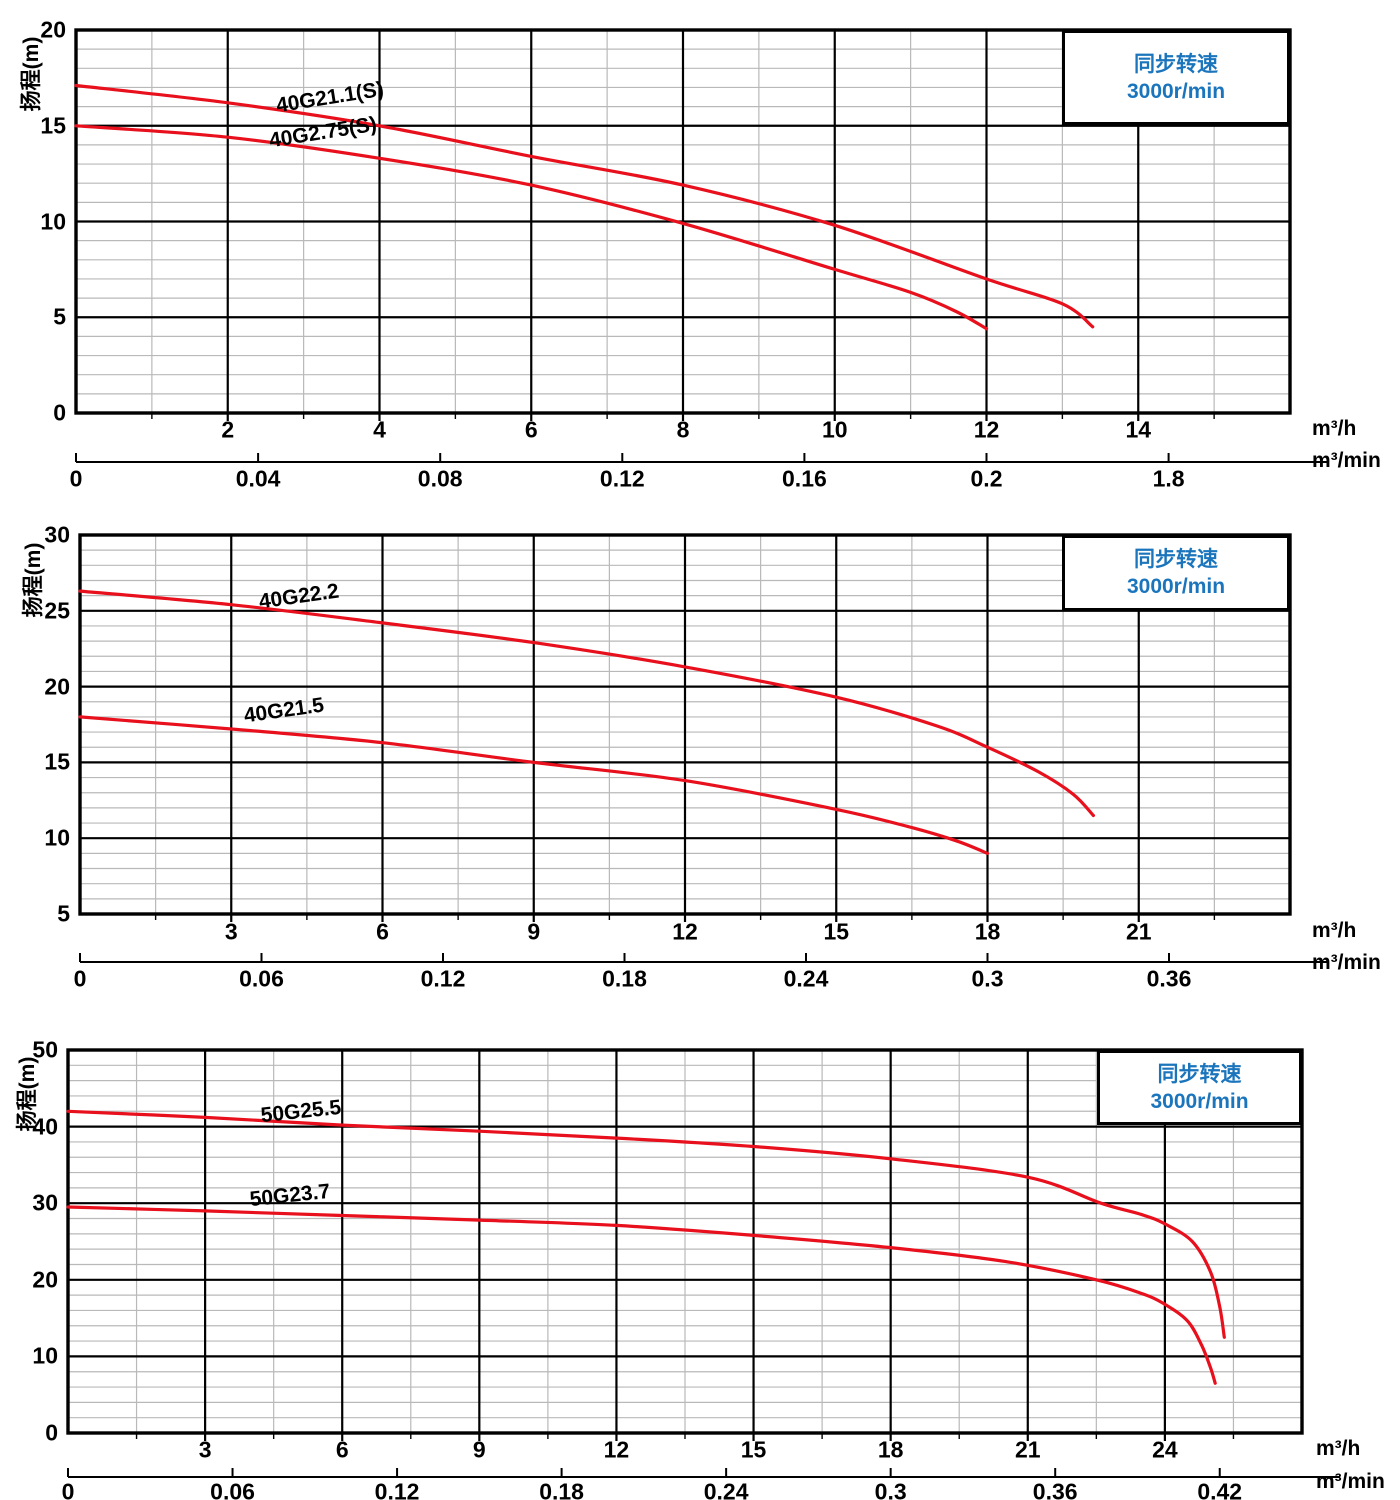 This screenshot has width=1400, height=1500. Describe the element at coordinates (1168, 478) in the screenshot. I see `x2-tick-label: 1.8` at that location.